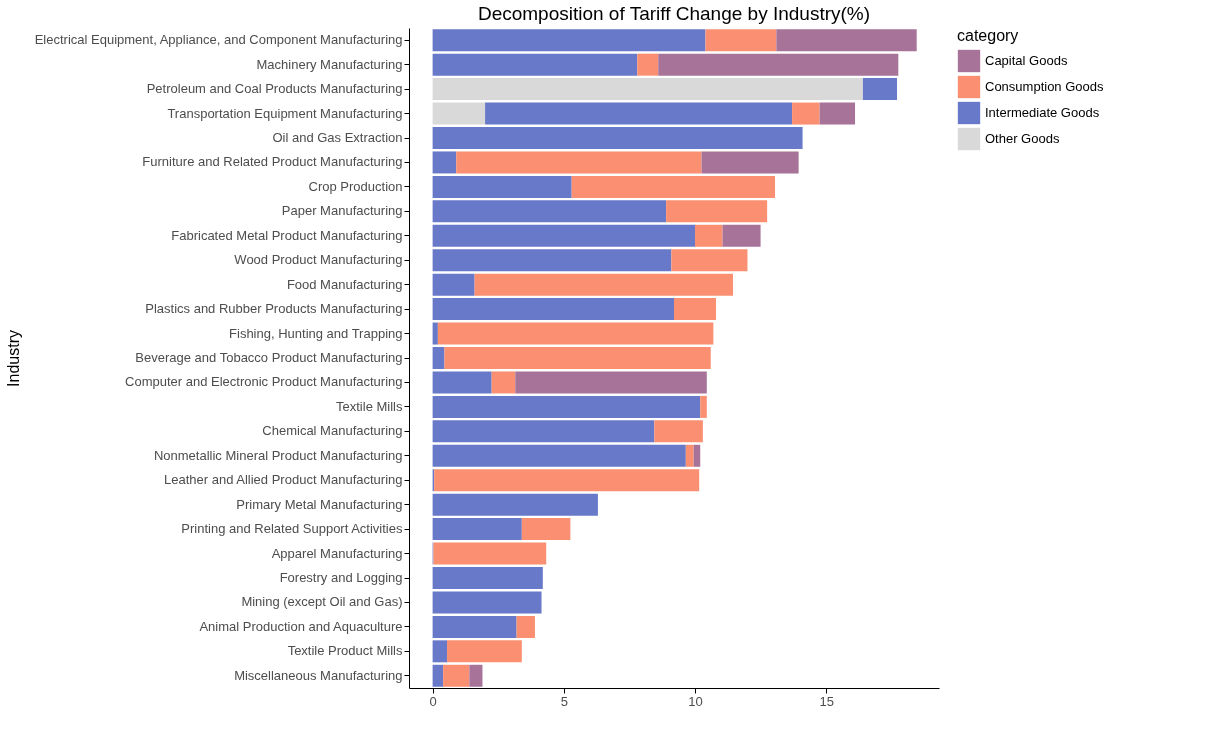  Describe the element at coordinates (342, 211) in the screenshot. I see `y-tick-label: Paper Manufacturing` at that location.